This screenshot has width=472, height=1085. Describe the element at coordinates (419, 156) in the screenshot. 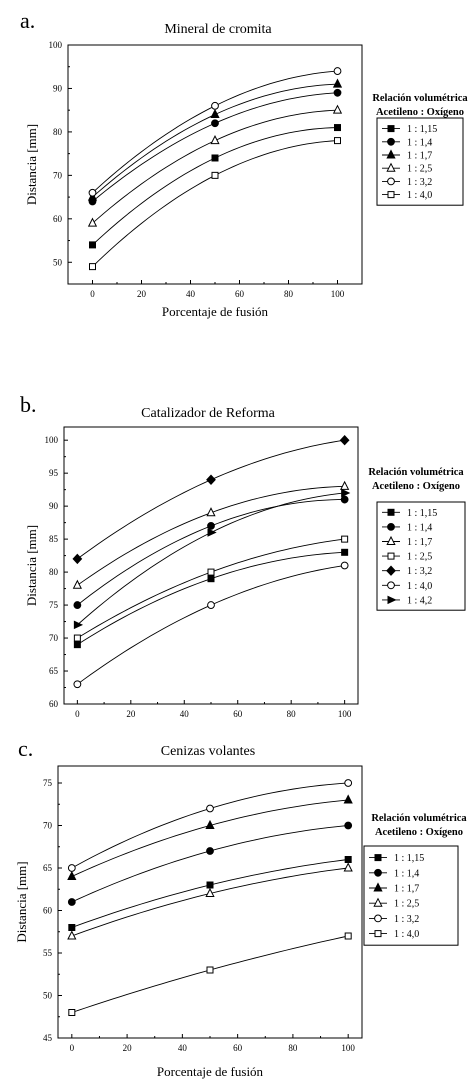

I see `legend-label-a: 1 : 1,7` at that location.